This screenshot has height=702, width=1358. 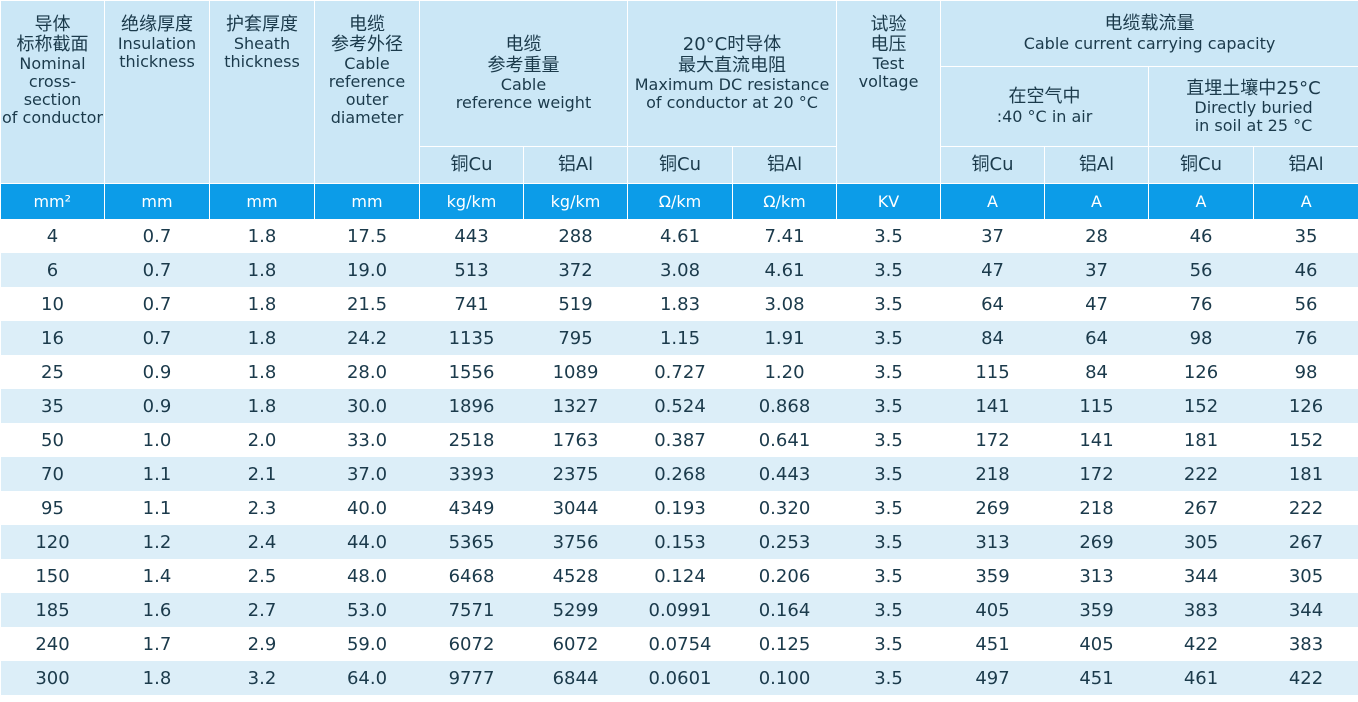 What do you see at coordinates (471, 304) in the screenshot?
I see `table-cell: 741` at bounding box center [471, 304].